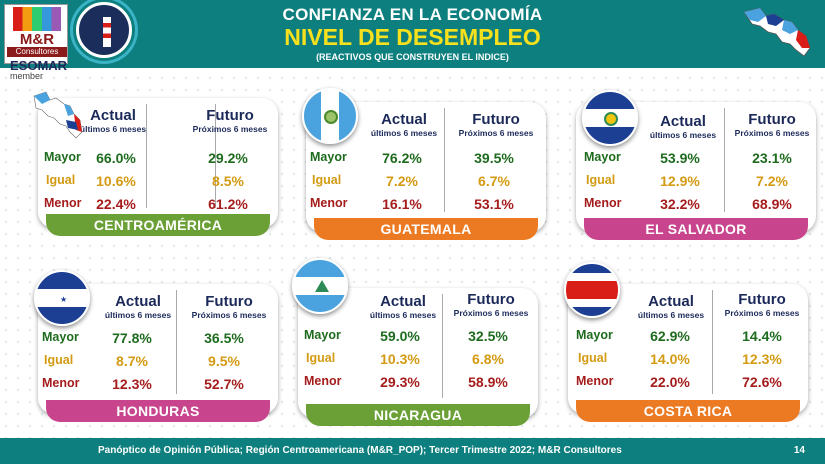  Describe the element at coordinates (228, 158) in the screenshot. I see `futuro-mayor-value: 29.2%` at that location.